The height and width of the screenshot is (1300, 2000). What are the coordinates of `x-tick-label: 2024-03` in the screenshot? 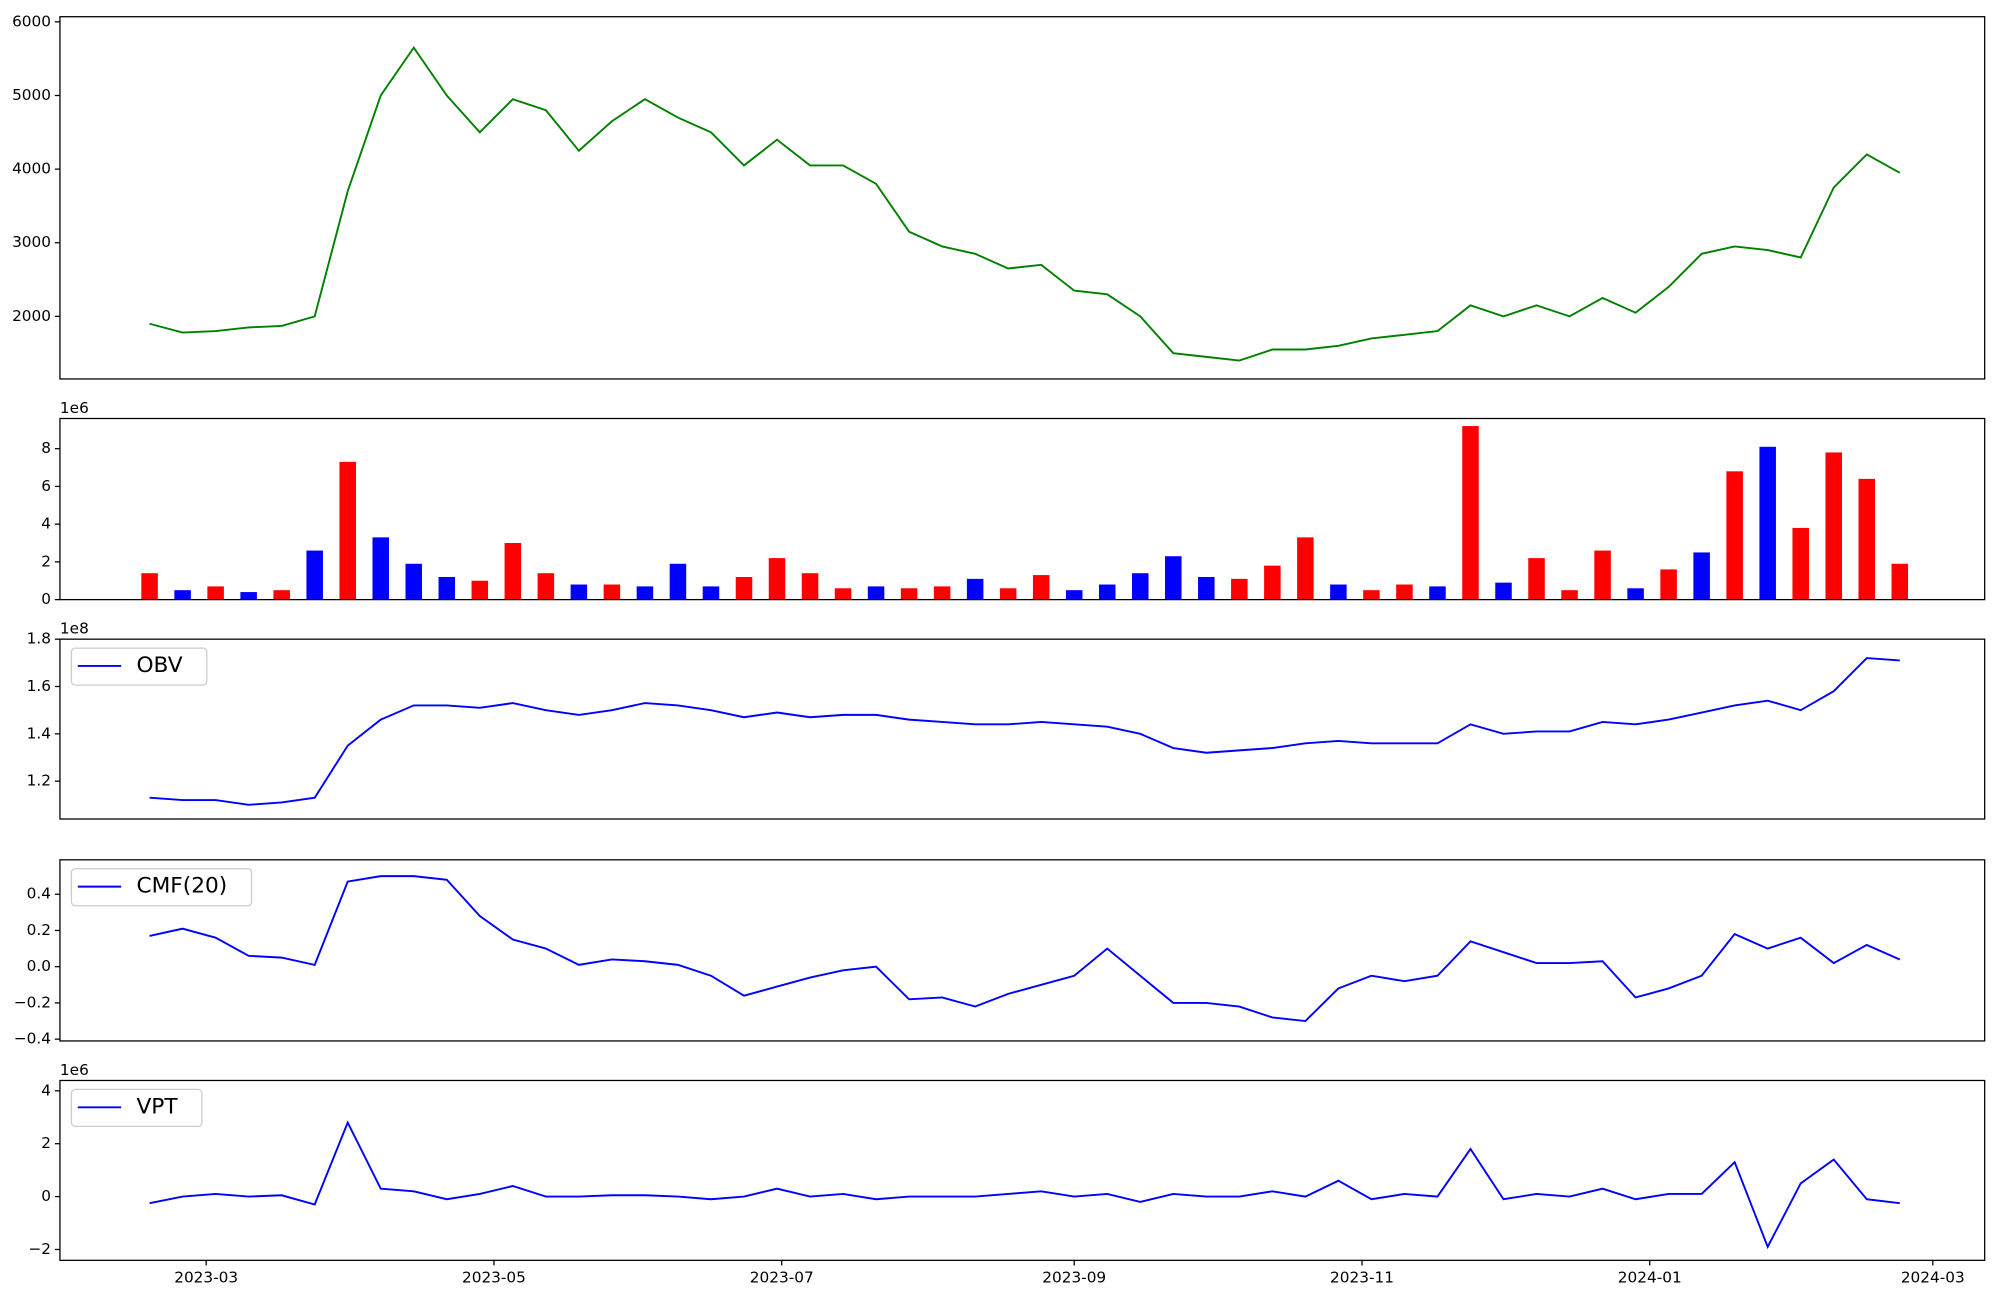 It's located at (1933, 1278).